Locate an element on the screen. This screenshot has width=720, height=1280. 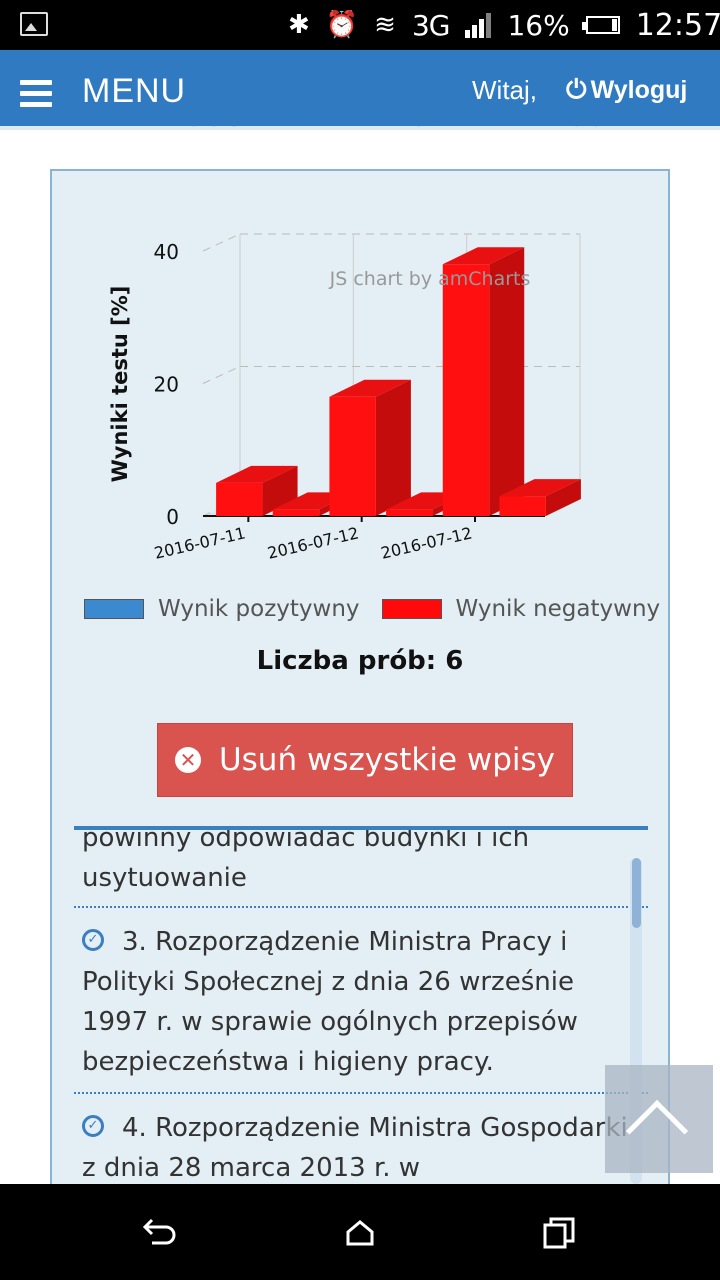
x-tick-label: 2016-07-11 is located at coordinates (199, 542).